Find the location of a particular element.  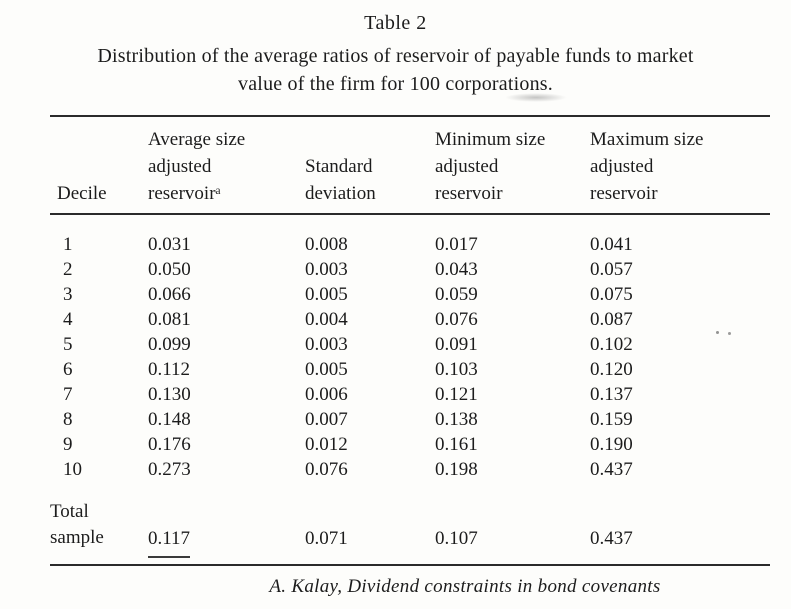

total-max-cell: 0.437 is located at coordinates (611, 538).